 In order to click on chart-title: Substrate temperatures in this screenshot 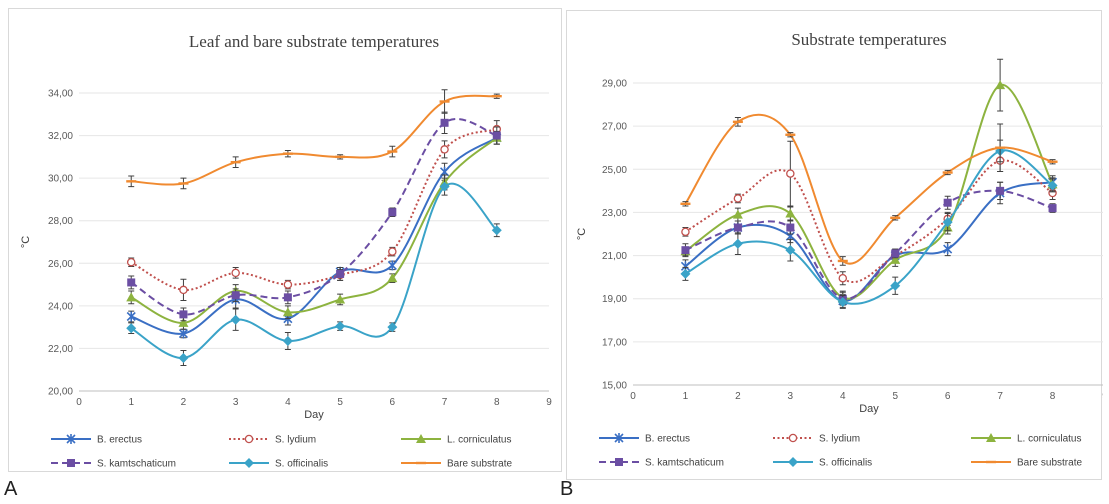, I will do `click(868, 39)`.